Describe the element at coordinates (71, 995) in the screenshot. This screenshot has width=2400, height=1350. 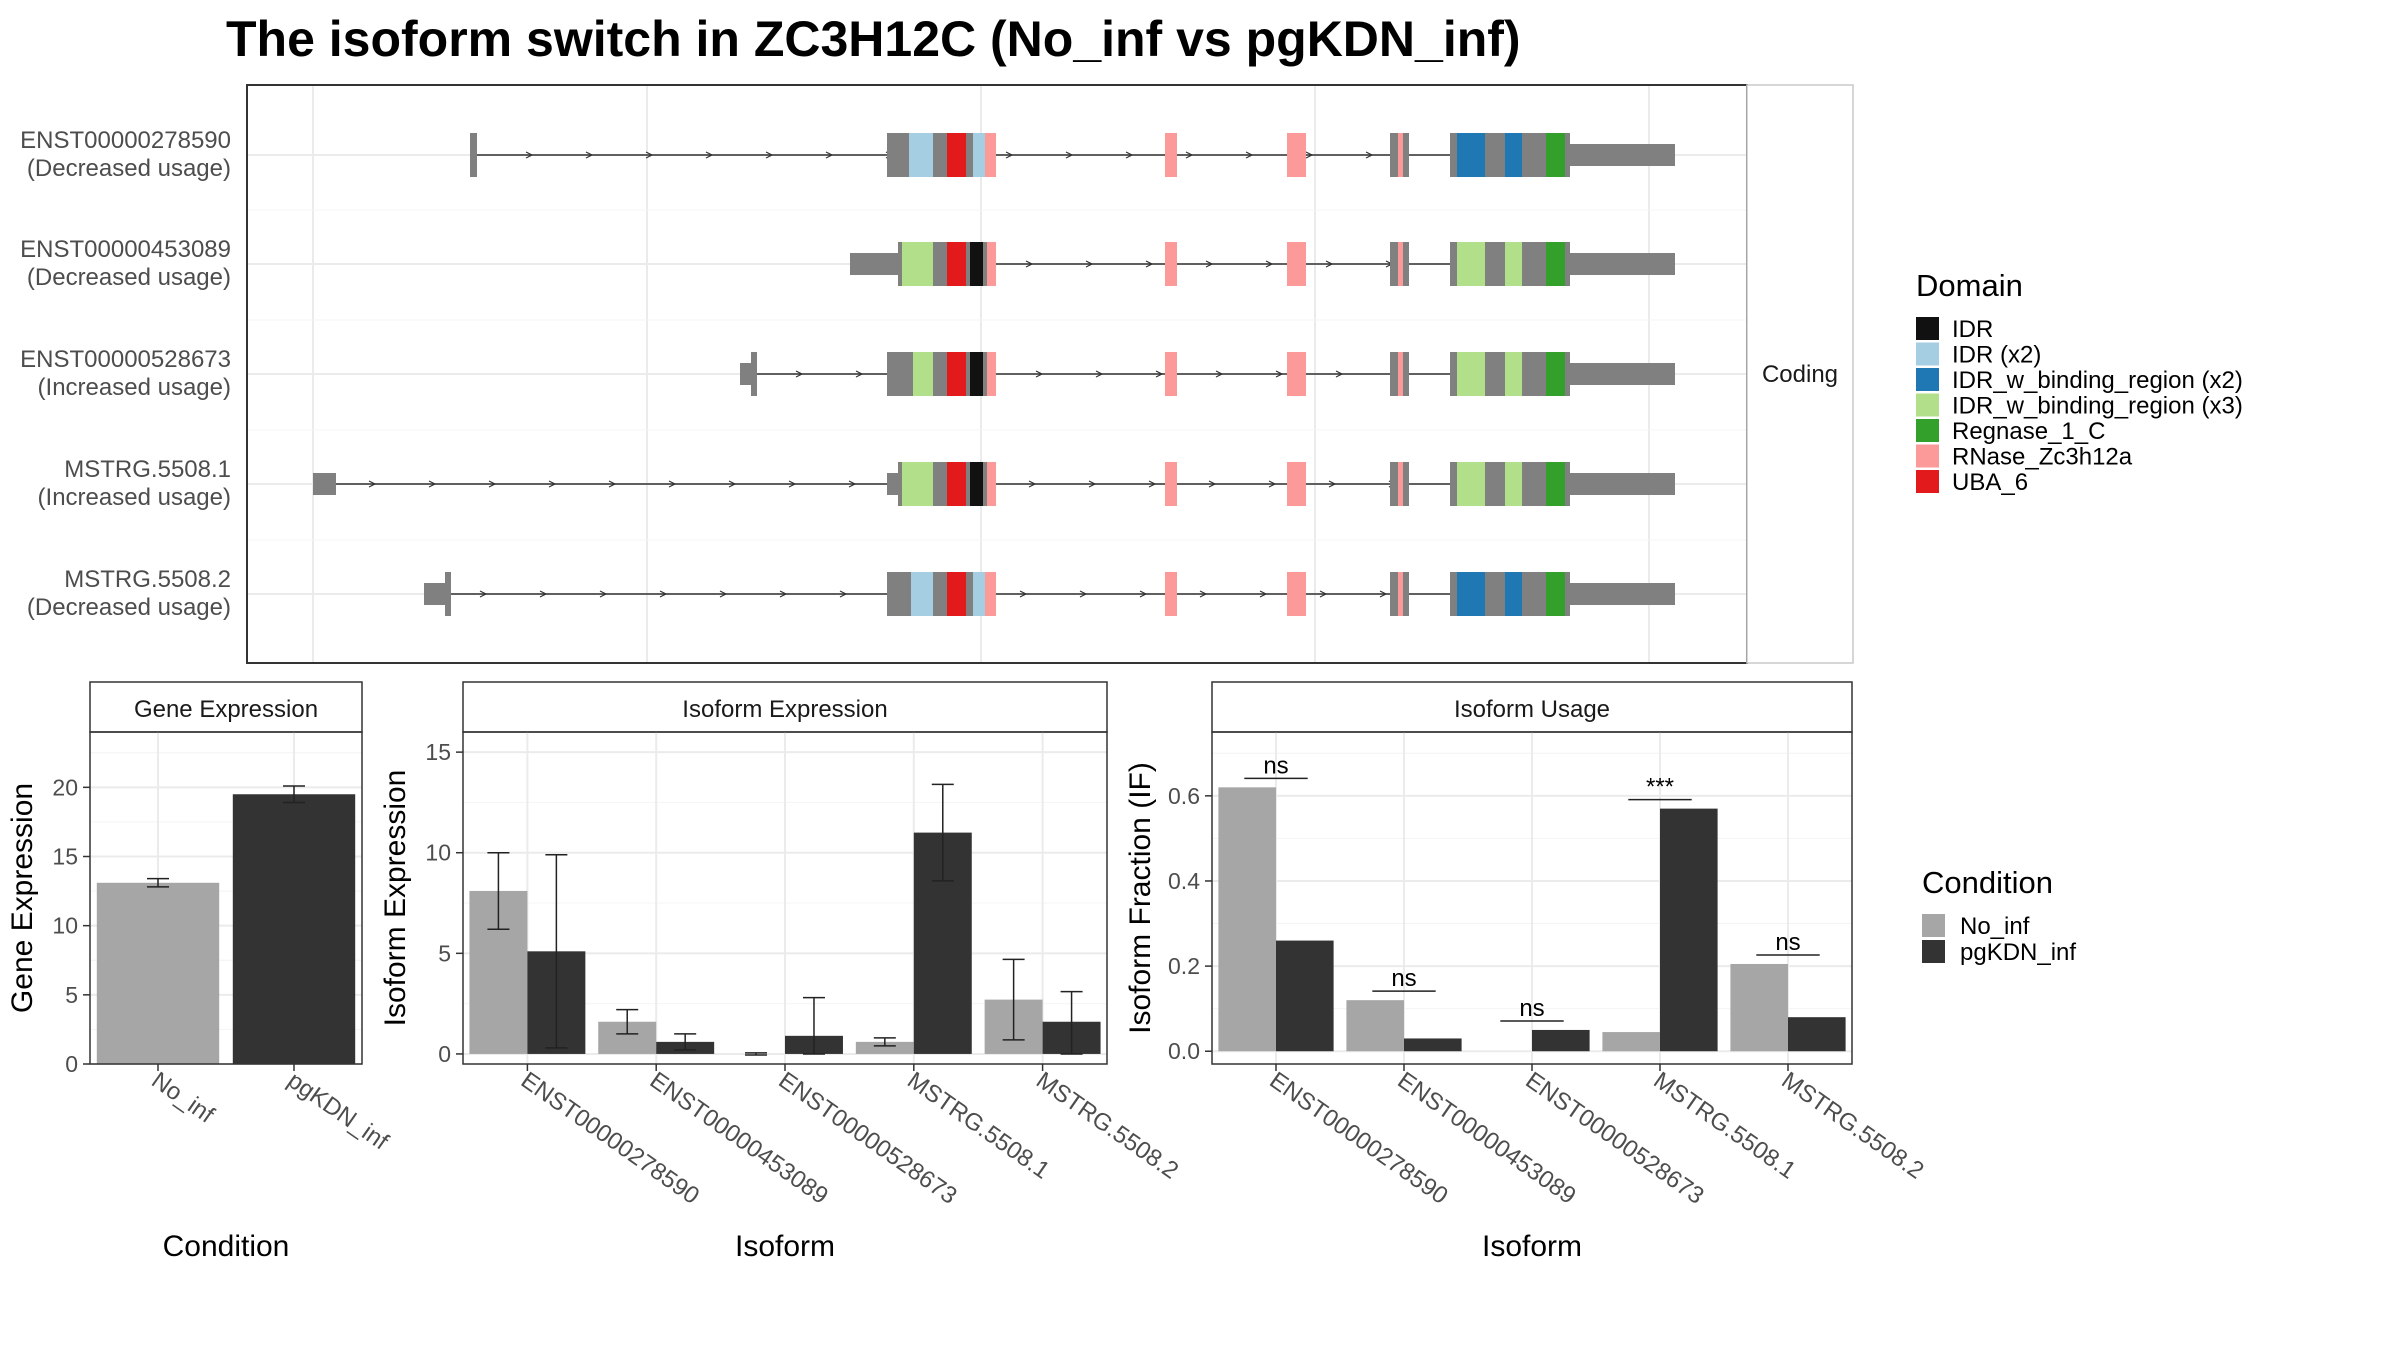
I see `y-tick-label: 5` at that location.